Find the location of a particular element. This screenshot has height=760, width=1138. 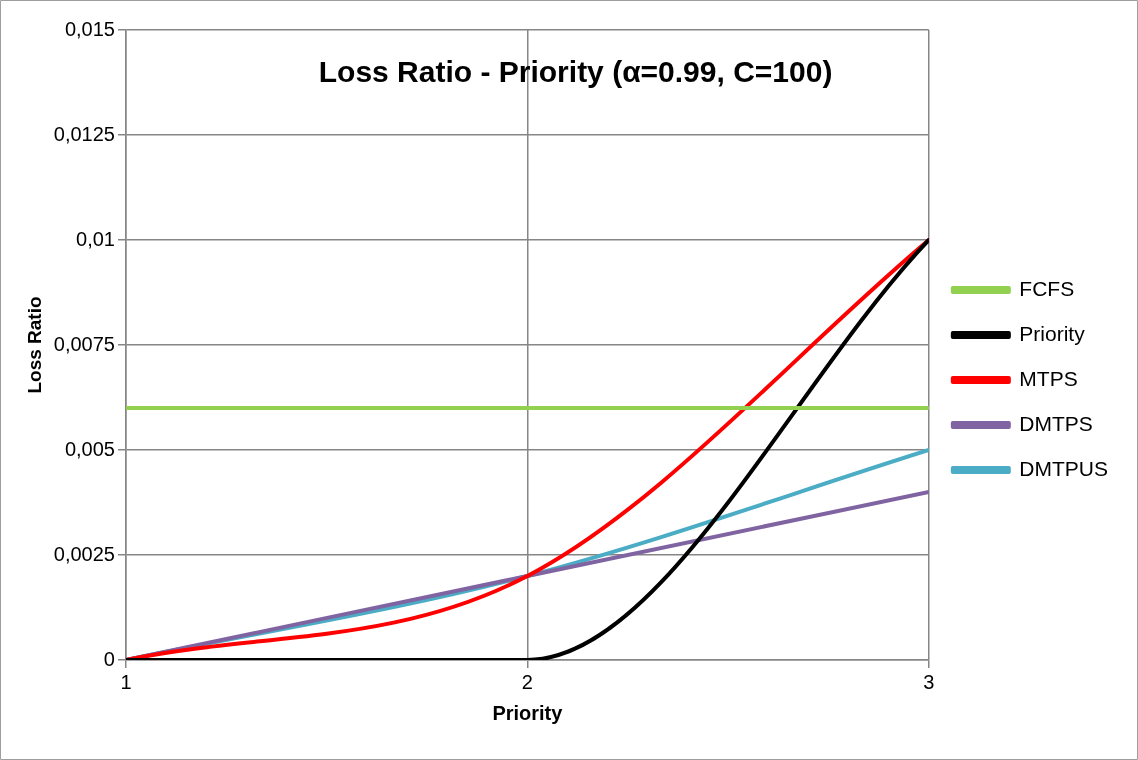

legend-label: DMTPS is located at coordinates (1056, 423).